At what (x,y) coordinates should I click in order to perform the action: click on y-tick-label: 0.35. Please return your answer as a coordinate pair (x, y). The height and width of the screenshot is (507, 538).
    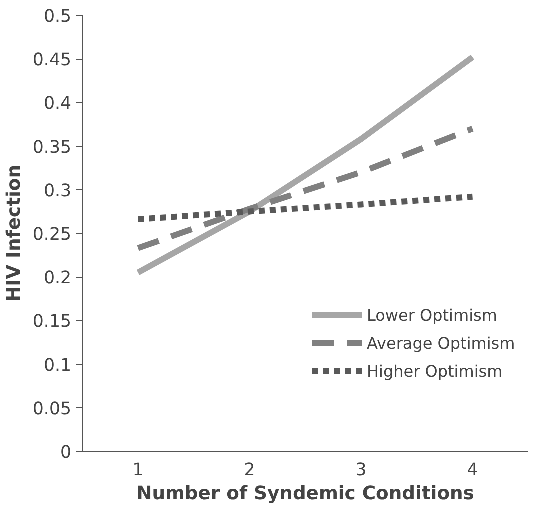
    Looking at the image, I should click on (52, 148).